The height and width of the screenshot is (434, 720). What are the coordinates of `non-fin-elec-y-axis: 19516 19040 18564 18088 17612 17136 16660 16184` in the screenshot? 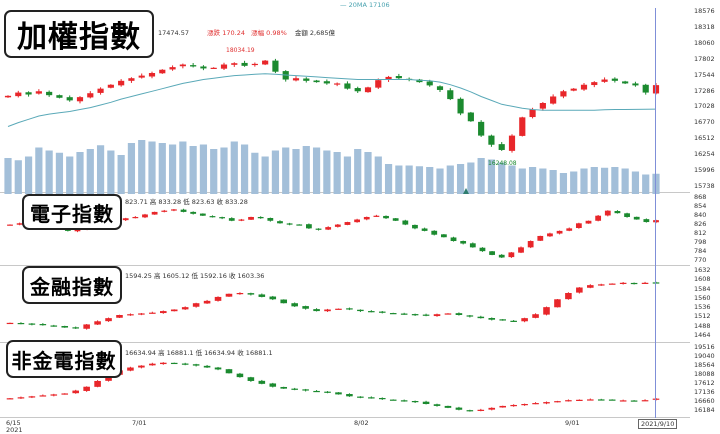 It's located at (706, 381).